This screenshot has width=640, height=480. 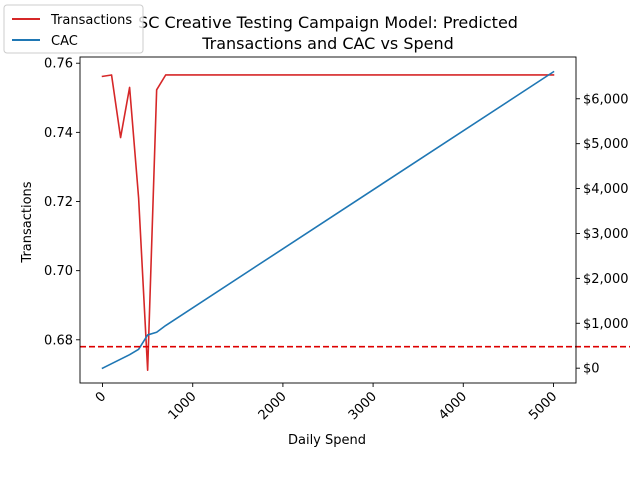 What do you see at coordinates (327, 43) in the screenshot?
I see `chart-title-line-2: Transactions and CAC vs Spend` at bounding box center [327, 43].